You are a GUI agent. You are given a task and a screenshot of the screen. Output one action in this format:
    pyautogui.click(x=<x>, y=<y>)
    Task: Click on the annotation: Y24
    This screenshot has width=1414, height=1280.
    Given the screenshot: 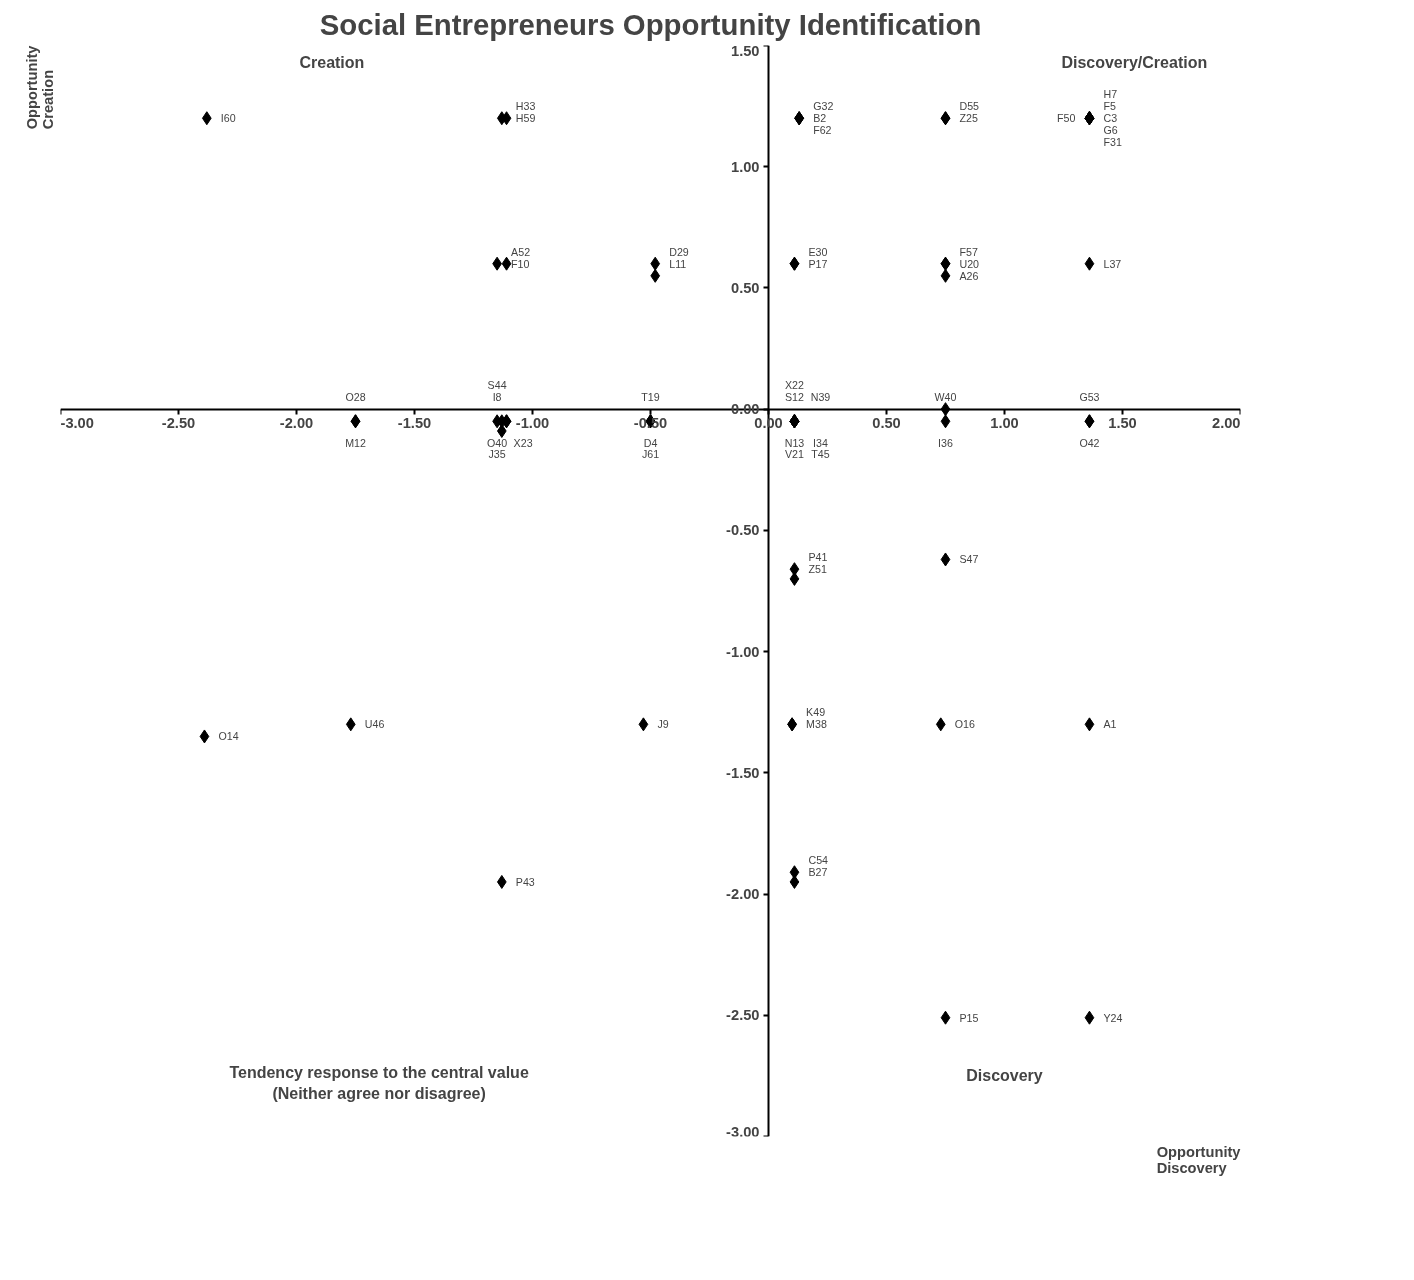 What is the action you would take?
    pyautogui.click(x=1113, y=1017)
    